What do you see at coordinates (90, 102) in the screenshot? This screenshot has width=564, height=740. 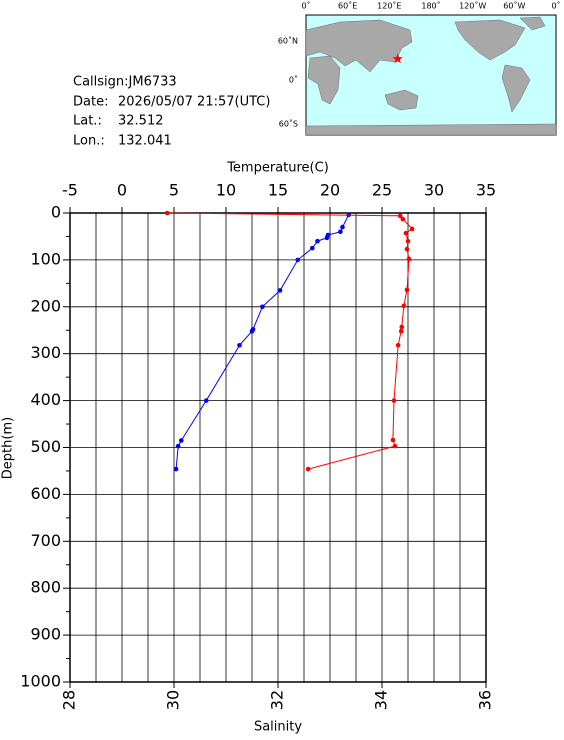 I see `date-label: Date:` at bounding box center [90, 102].